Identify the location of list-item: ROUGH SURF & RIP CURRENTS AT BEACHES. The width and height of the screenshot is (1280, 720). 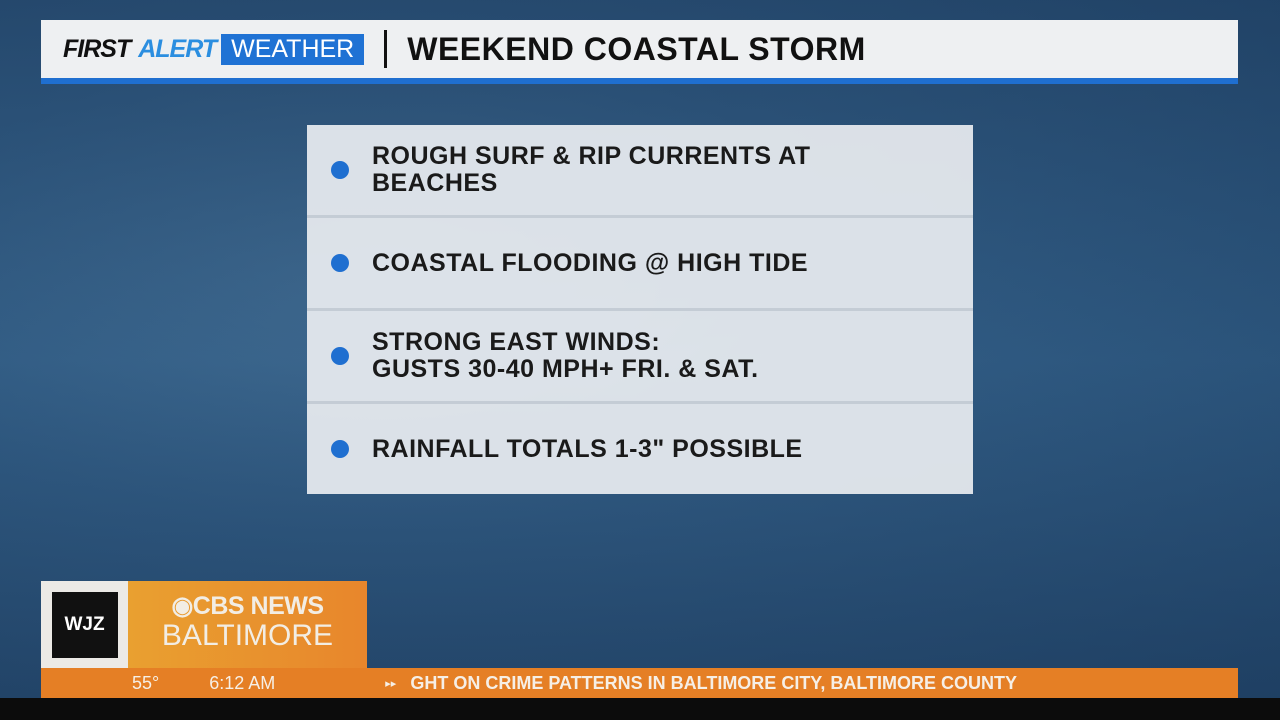
(640, 171).